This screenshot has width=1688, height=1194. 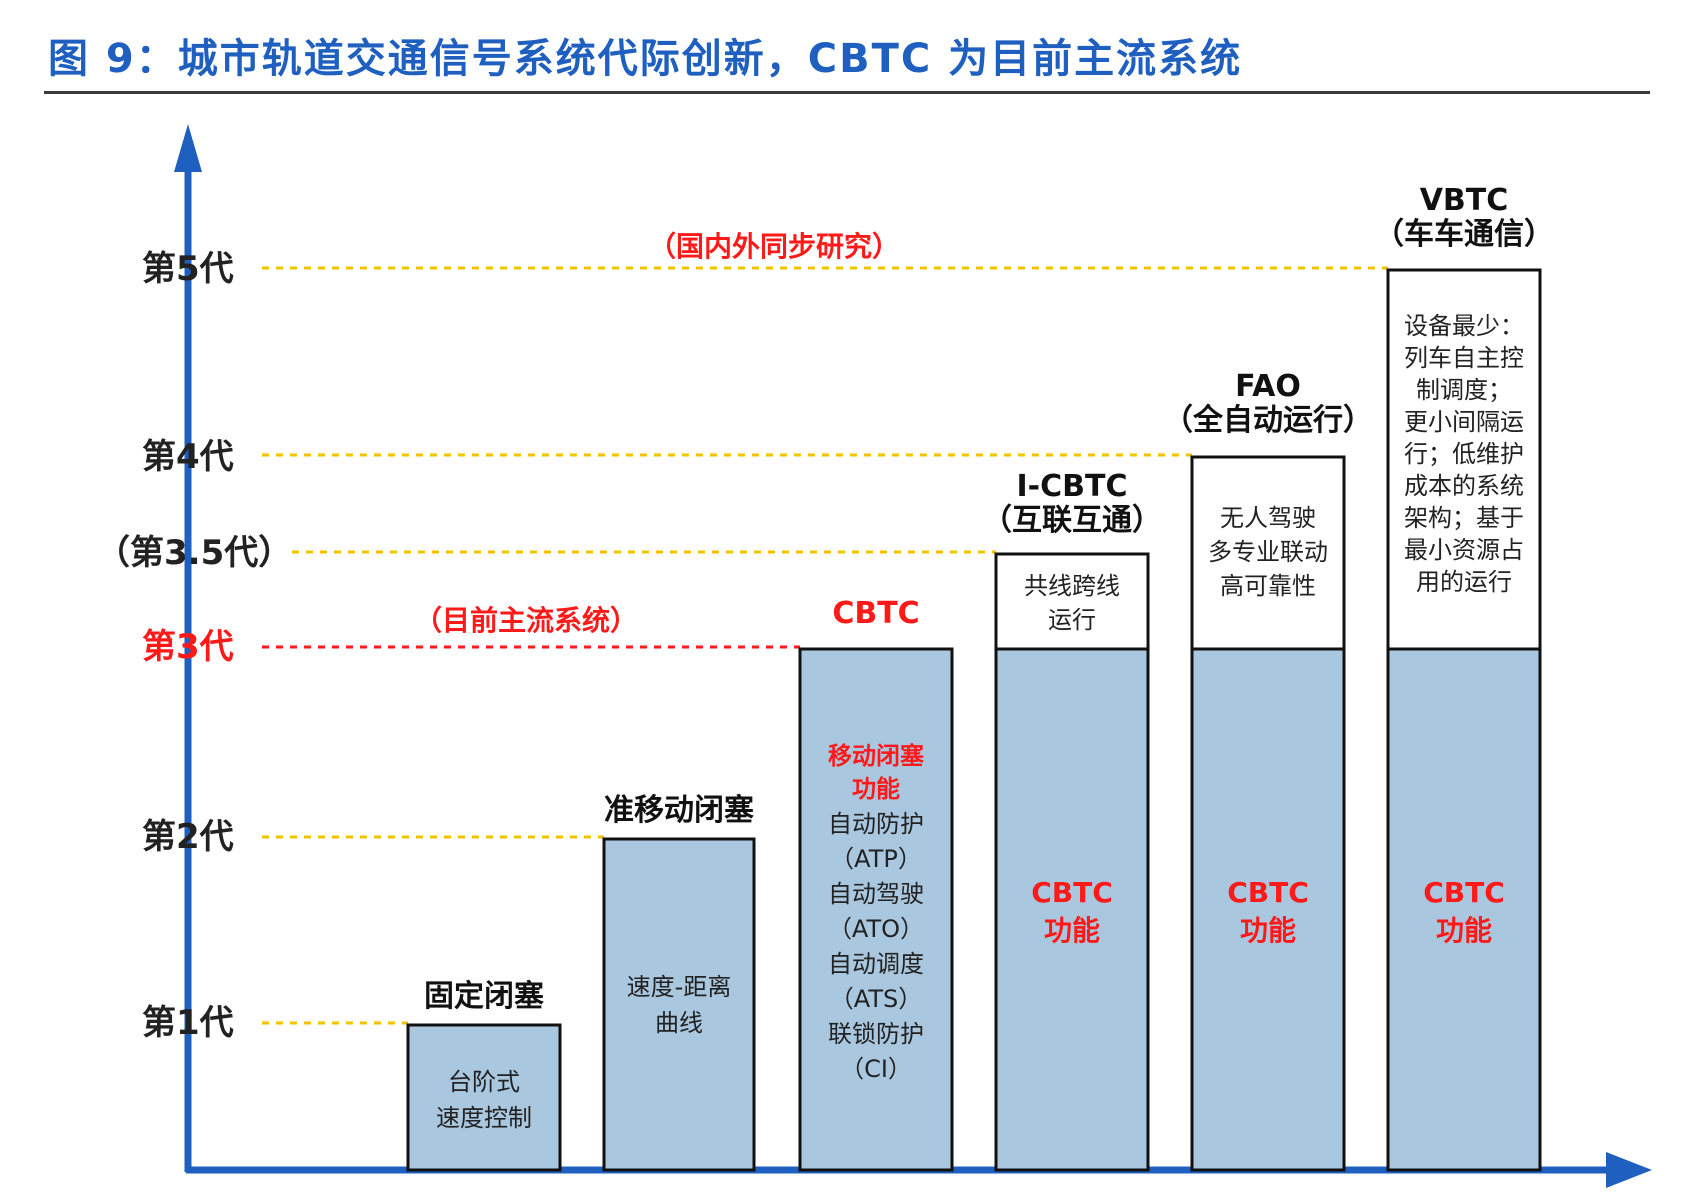 What do you see at coordinates (1464, 930) in the screenshot?
I see `bar-gen5-base-line-2: 功能` at bounding box center [1464, 930].